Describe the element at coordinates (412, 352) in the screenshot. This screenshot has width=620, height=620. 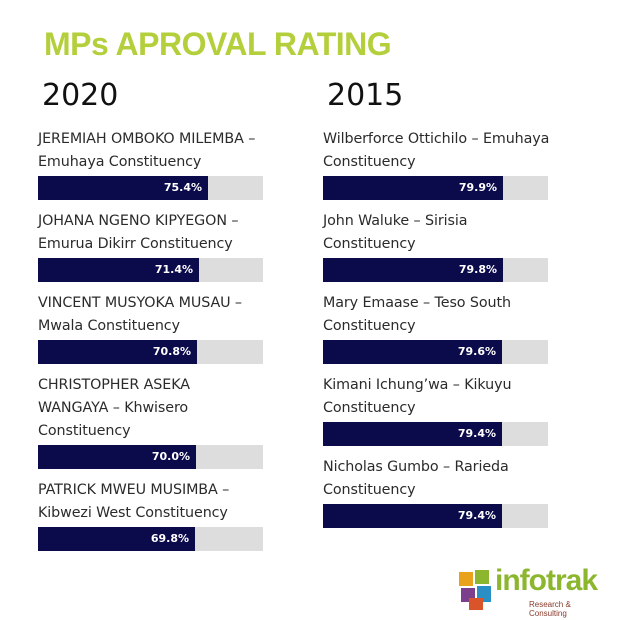
I see `rating-bar: 79.6%` at that location.